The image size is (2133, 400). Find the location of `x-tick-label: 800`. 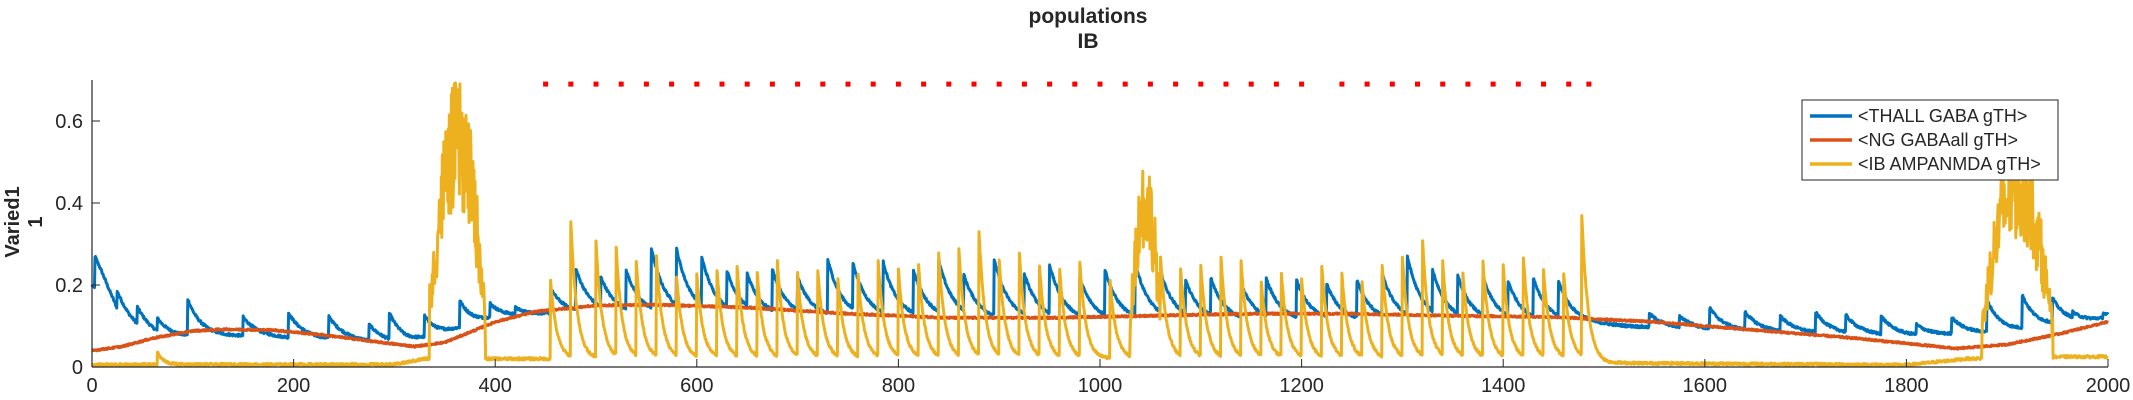

x-tick-label: 800 is located at coordinates (898, 386).